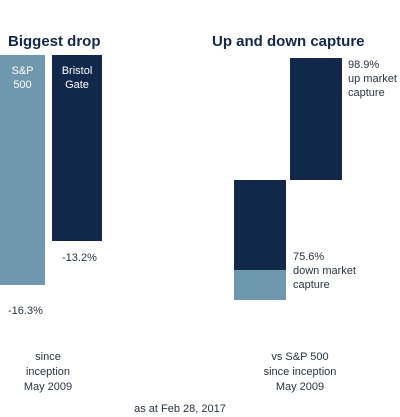 This screenshot has width=400, height=417. What do you see at coordinates (372, 79) in the screenshot?
I see `value-label-up-capture: 98.9% up market capture` at bounding box center [372, 79].